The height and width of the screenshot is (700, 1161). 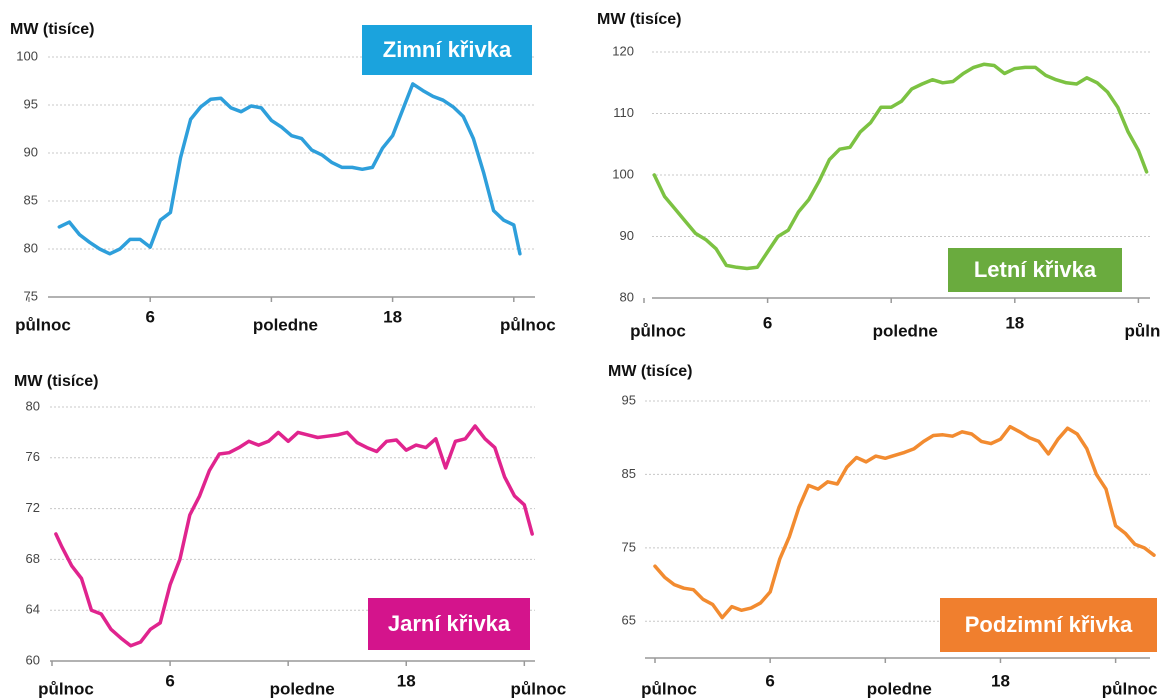 I want to click on y-tick-label: 72, so click(x=33, y=507).